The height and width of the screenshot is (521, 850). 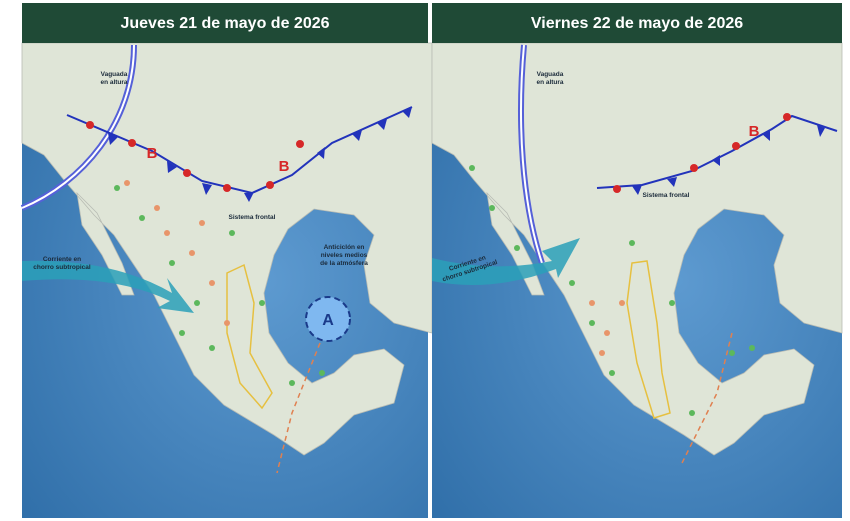 What do you see at coordinates (219, 283) in the screenshot?
I see `storm-symbols` at bounding box center [219, 283].